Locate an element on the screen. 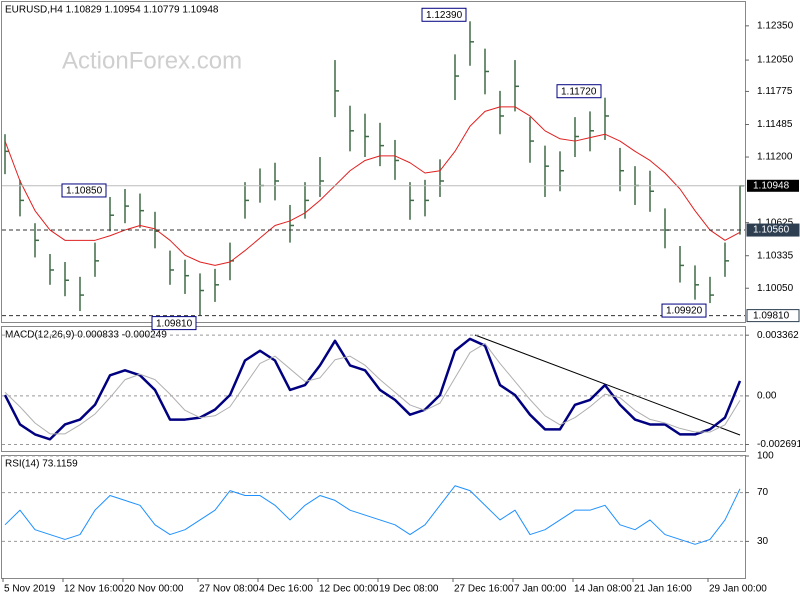  y-tick-label: 70 is located at coordinates (763, 492).